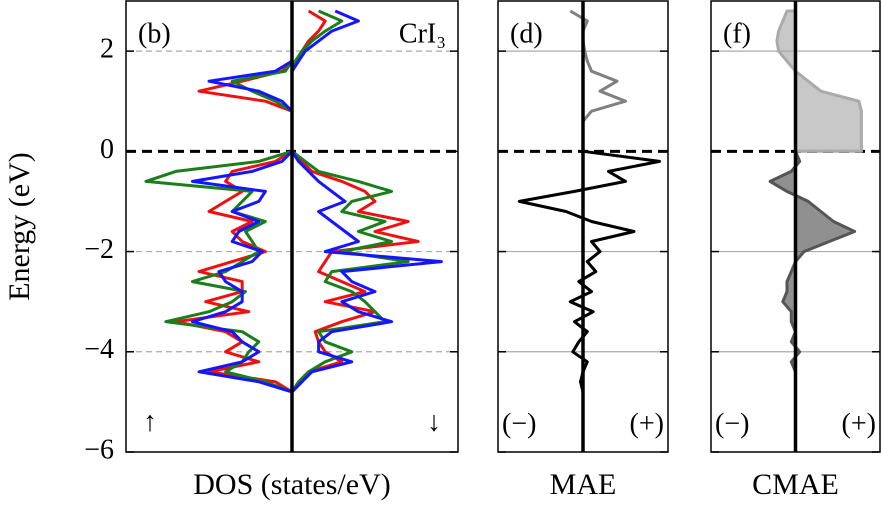  What do you see at coordinates (434, 421) in the screenshot?
I see `spin-label: ↓` at bounding box center [434, 421].